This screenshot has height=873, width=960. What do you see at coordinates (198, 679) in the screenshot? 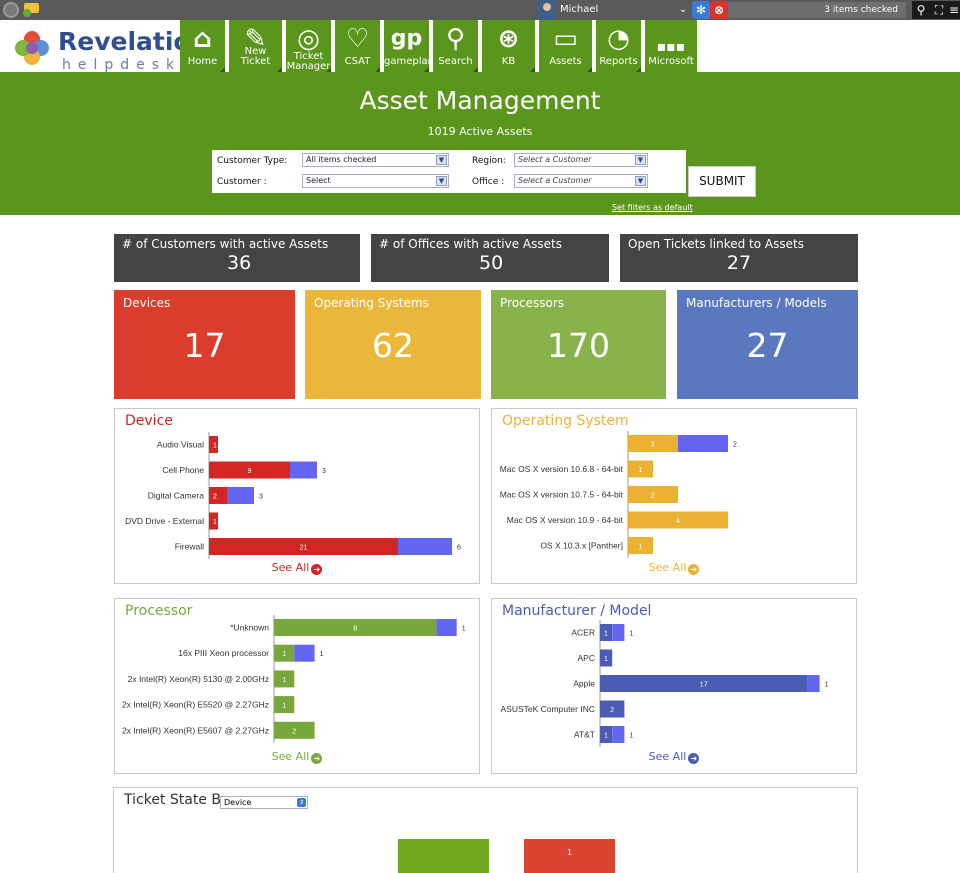
I see `category-label: 2x Intel(R) Xeon(R) 5130 @ 2.00GHz` at bounding box center [198, 679].